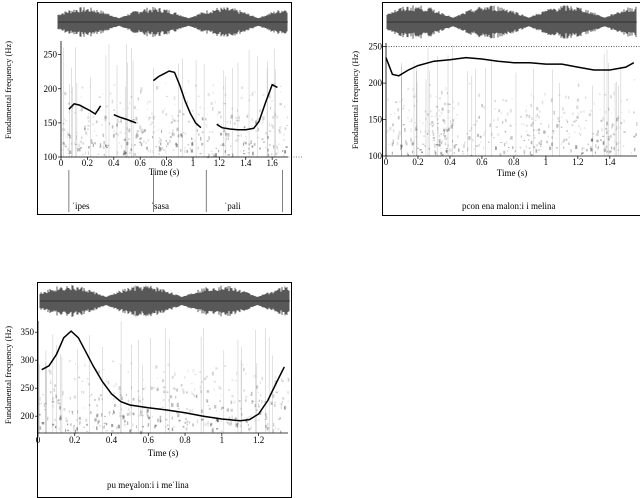  What do you see at coordinates (376, 83) in the screenshot?
I see `y-tick-label: 200` at bounding box center [376, 83].